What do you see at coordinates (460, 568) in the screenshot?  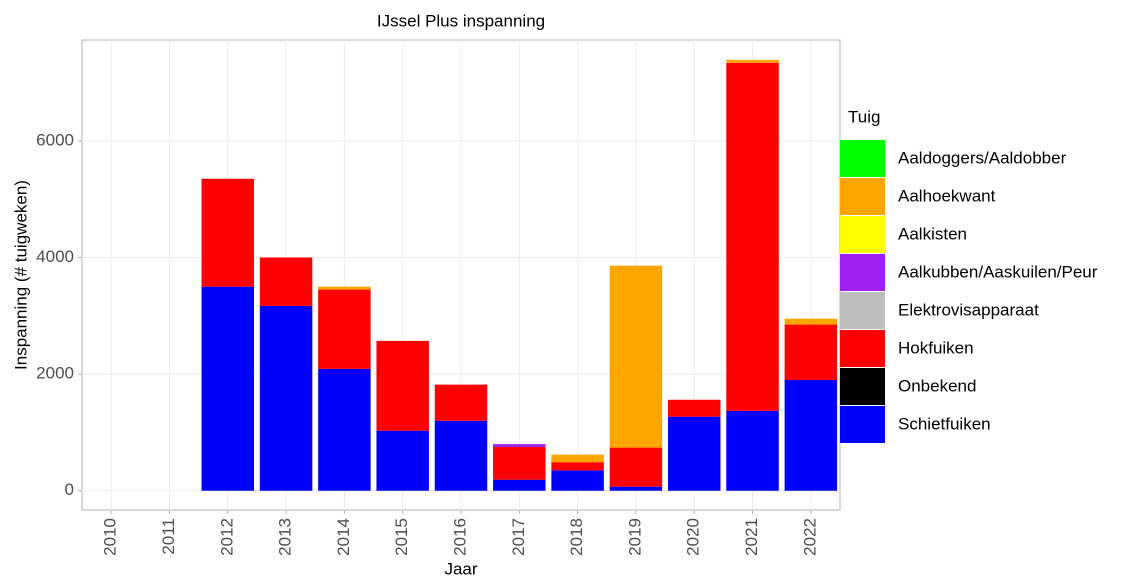 I see `x-axis-title: Jaar` at bounding box center [460, 568].